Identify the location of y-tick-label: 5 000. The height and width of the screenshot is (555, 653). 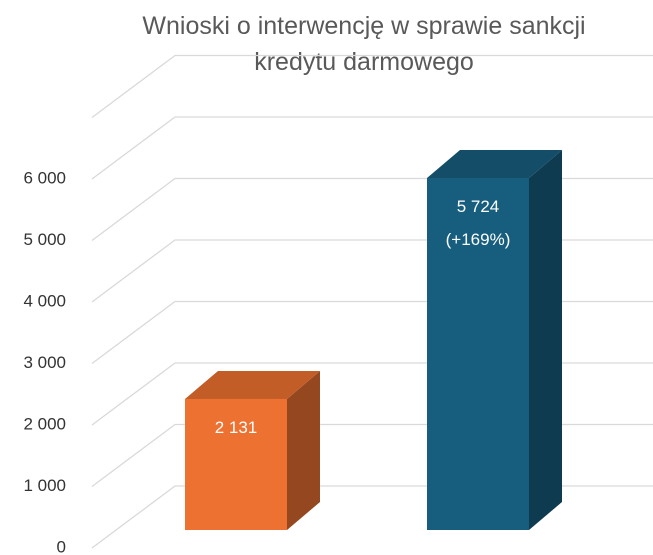
(44, 239).